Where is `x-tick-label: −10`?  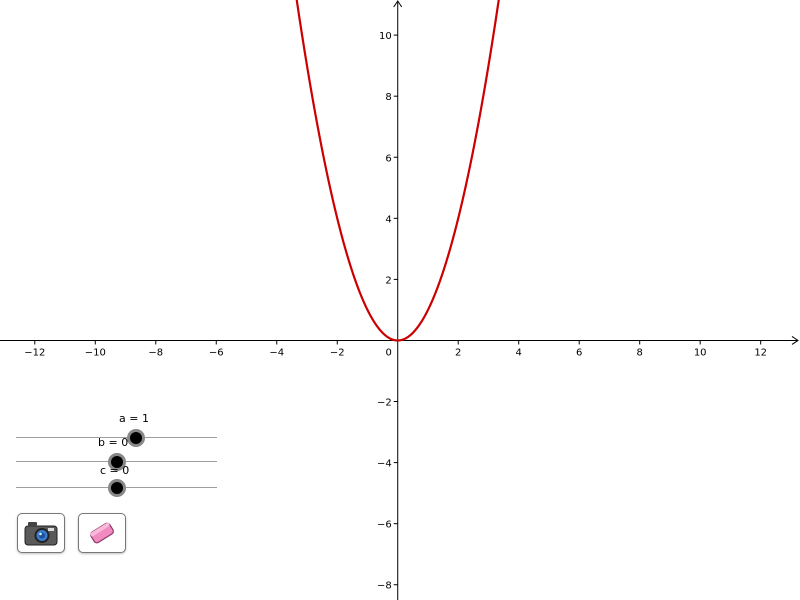 x-tick-label: −10 is located at coordinates (95, 352).